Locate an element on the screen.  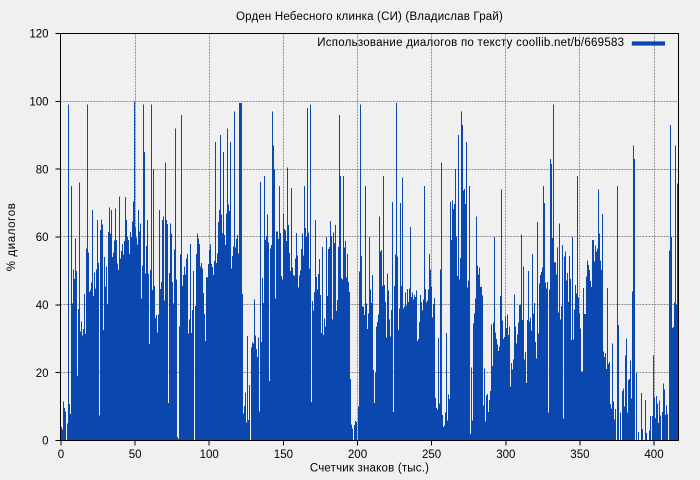
svg-text: Счетчик знаков (тыс.) is located at coordinates (369, 469).